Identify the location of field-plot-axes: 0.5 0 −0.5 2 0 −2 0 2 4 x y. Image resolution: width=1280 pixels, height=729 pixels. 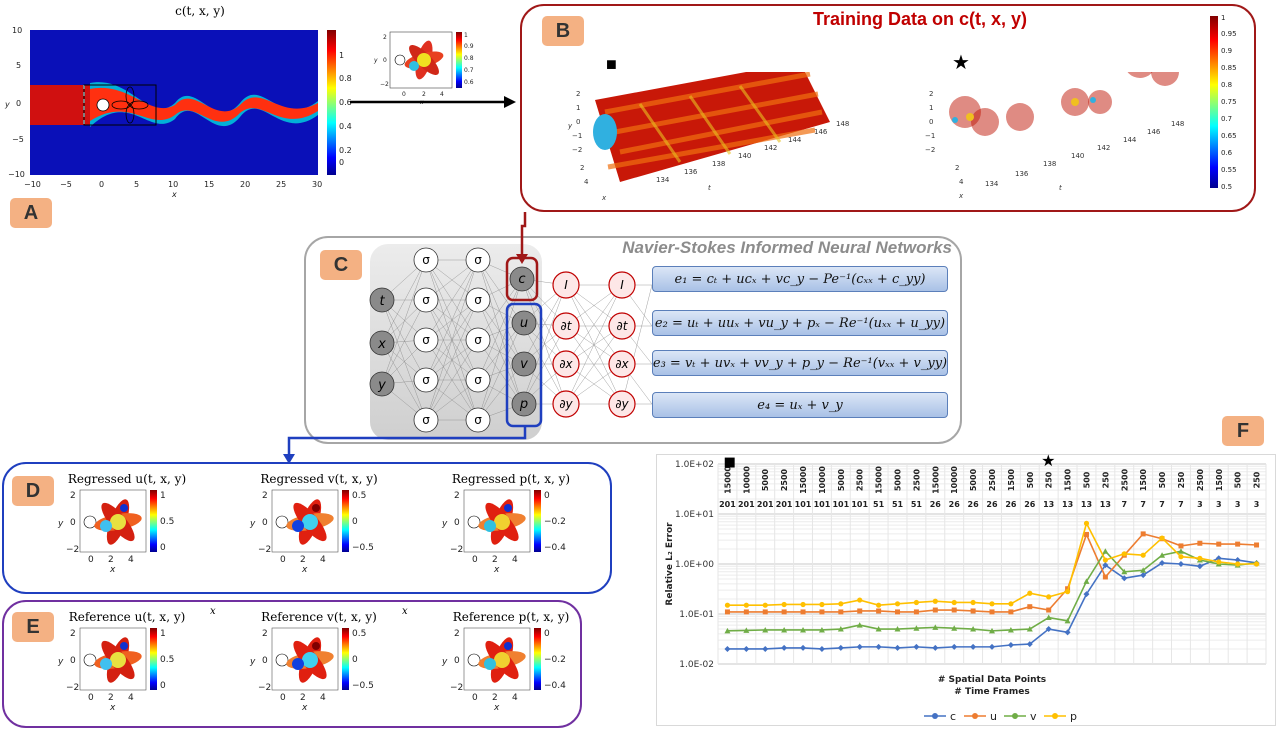
(311, 532).